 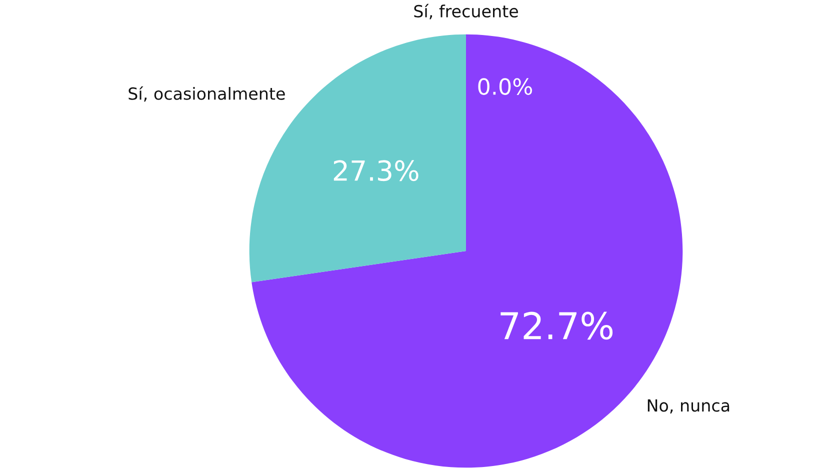 I want to click on slice-label: Sí, ocasionalmente, so click(x=206, y=94).